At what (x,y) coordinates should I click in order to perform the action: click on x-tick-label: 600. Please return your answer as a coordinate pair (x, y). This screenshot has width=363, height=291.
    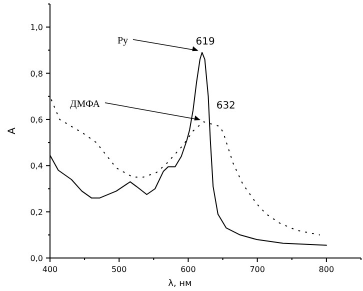
    Looking at the image, I should click on (188, 269).